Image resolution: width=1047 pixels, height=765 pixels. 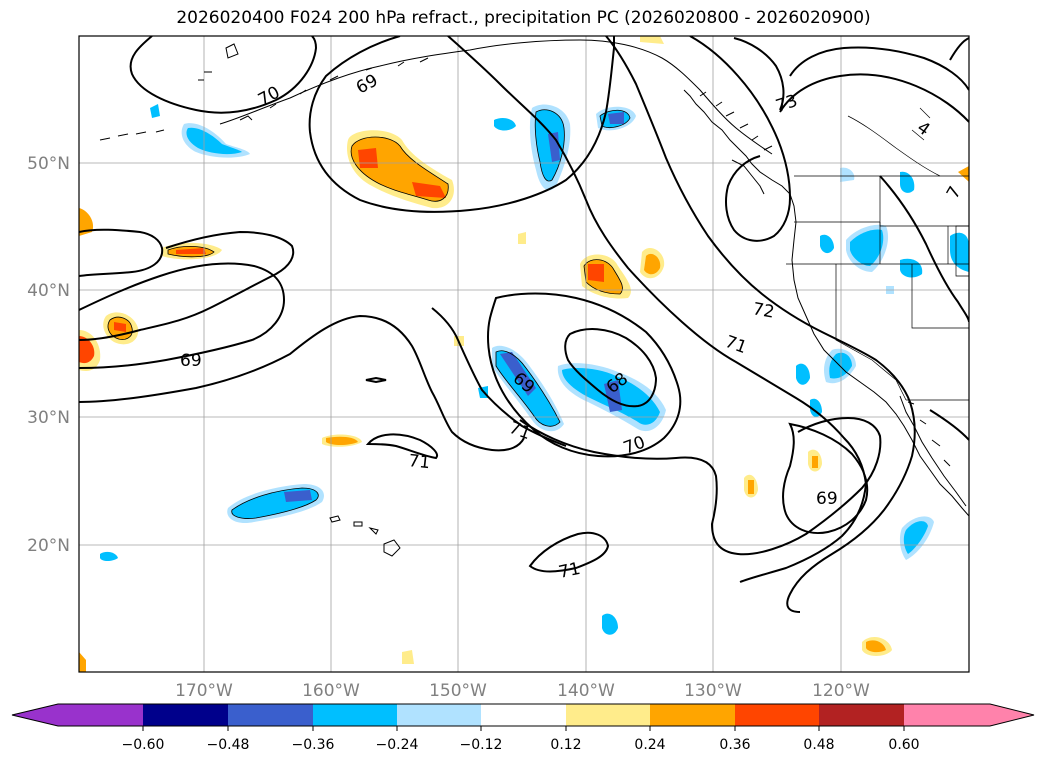 What do you see at coordinates (933, 451) in the screenshot?
I see `baja-california-coastline` at bounding box center [933, 451].